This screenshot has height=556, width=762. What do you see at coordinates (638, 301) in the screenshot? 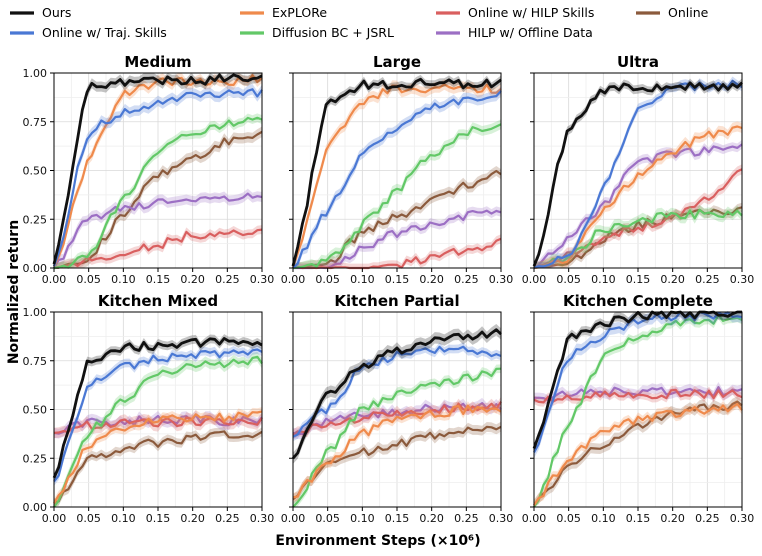
I see `panel-title: Kitchen Complete` at bounding box center [638, 301].